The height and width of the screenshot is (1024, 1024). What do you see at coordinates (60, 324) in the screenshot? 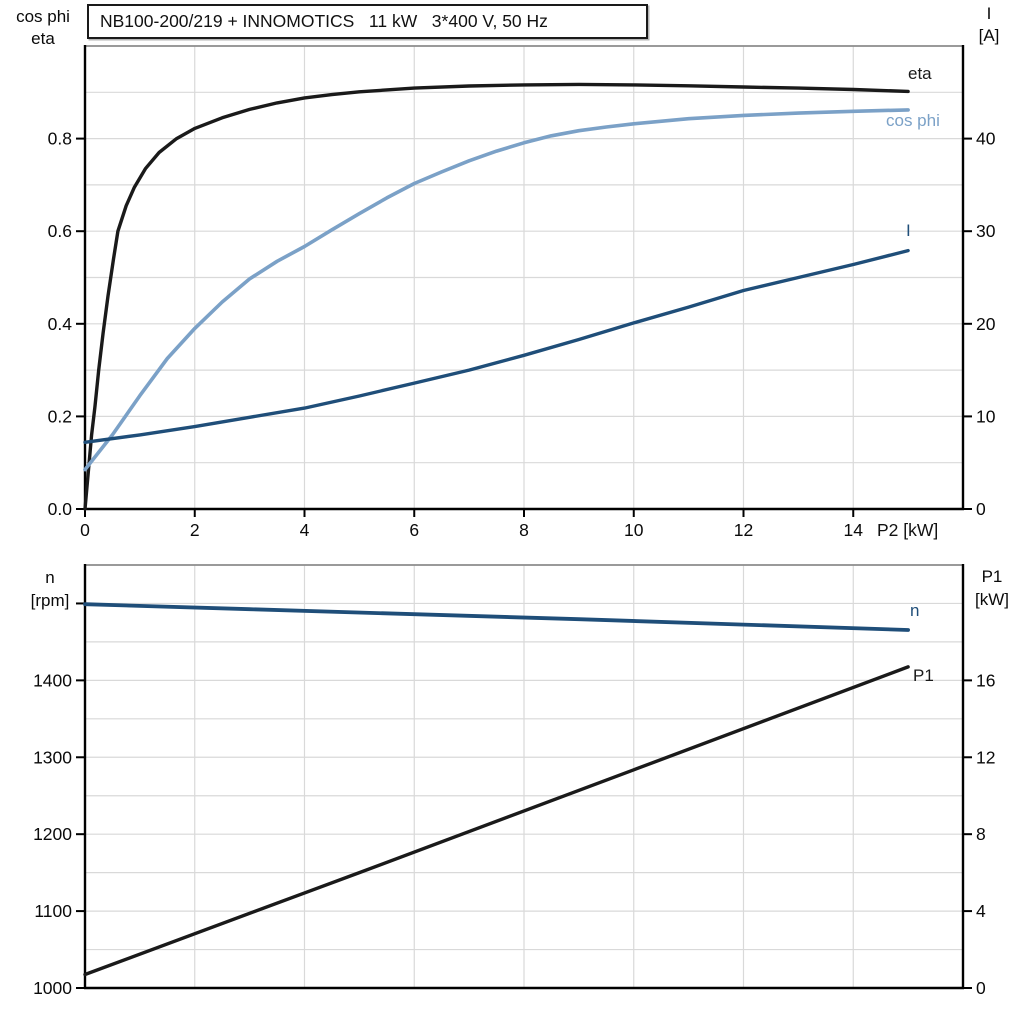
I see `left-axis-tick-label: 0.4` at bounding box center [60, 324].